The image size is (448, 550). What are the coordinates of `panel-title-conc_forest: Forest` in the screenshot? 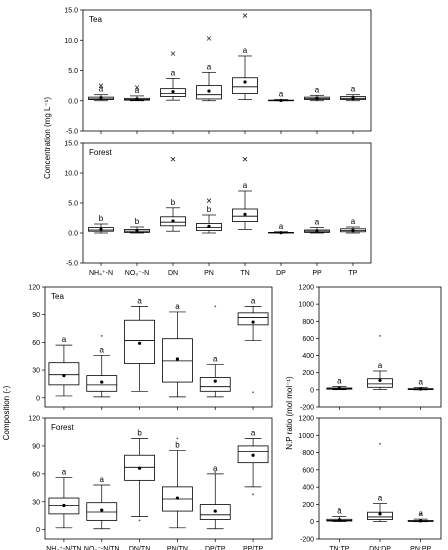 It's located at (100, 152).